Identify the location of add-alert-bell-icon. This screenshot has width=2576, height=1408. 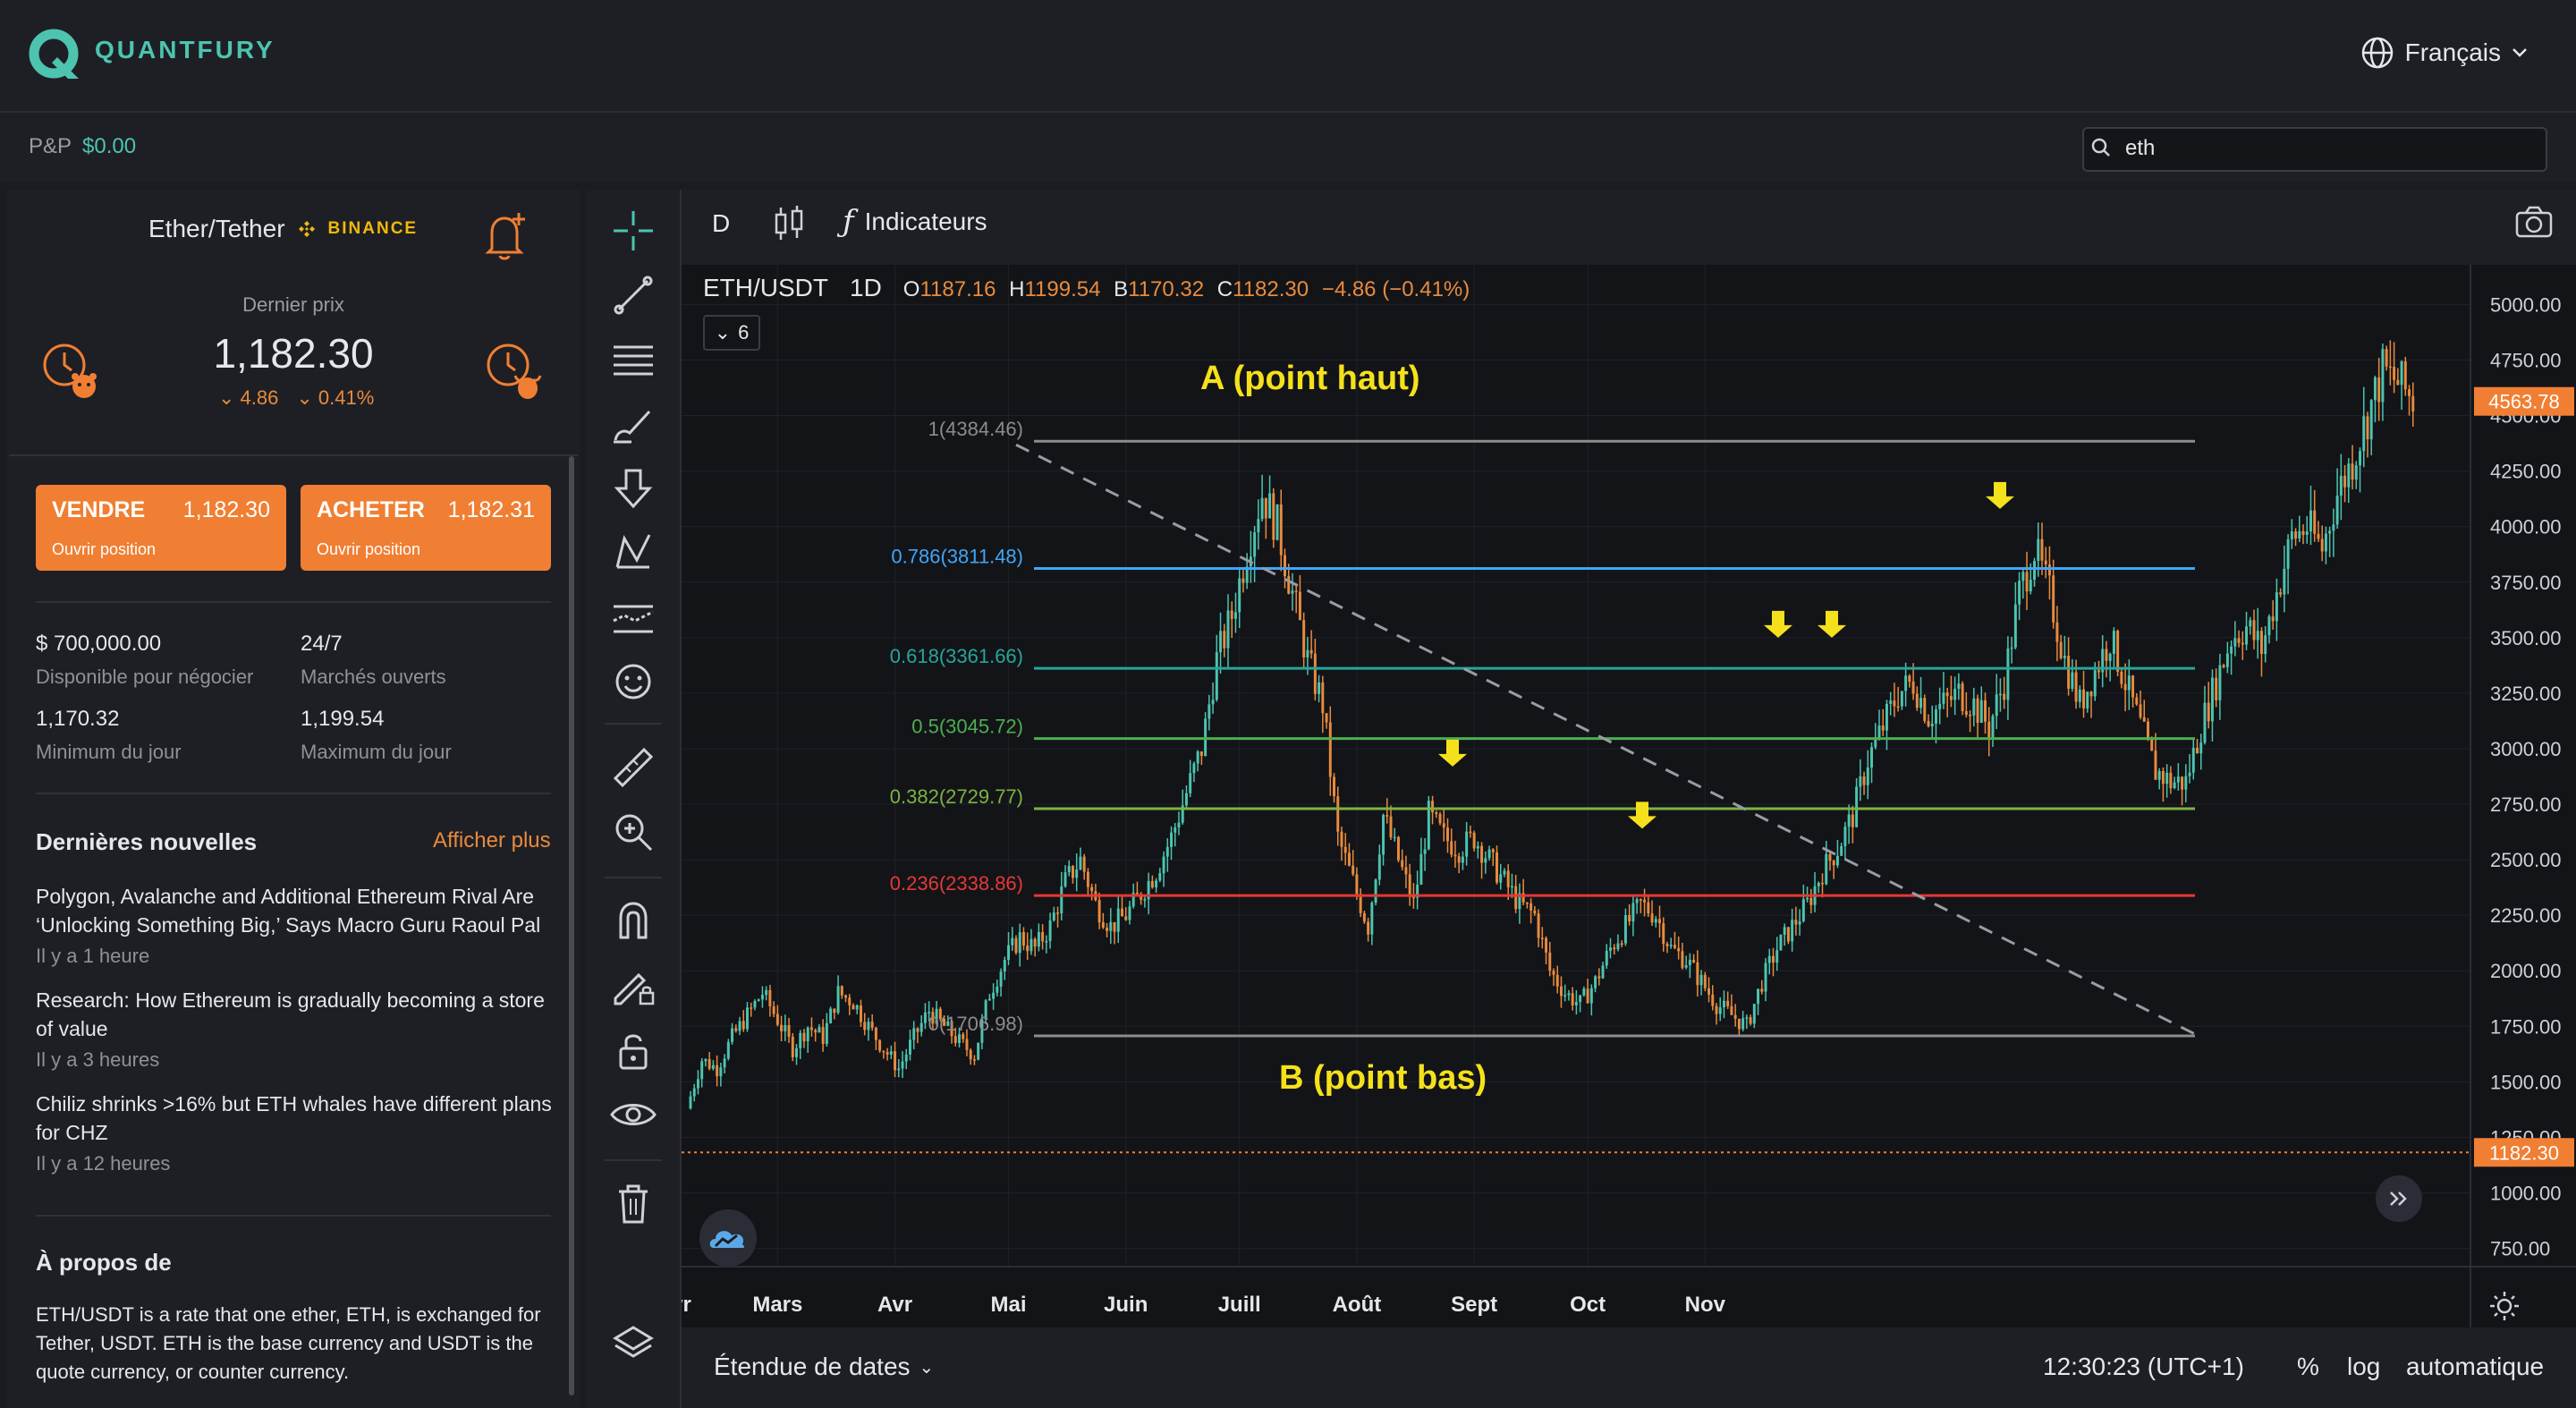
(507, 235).